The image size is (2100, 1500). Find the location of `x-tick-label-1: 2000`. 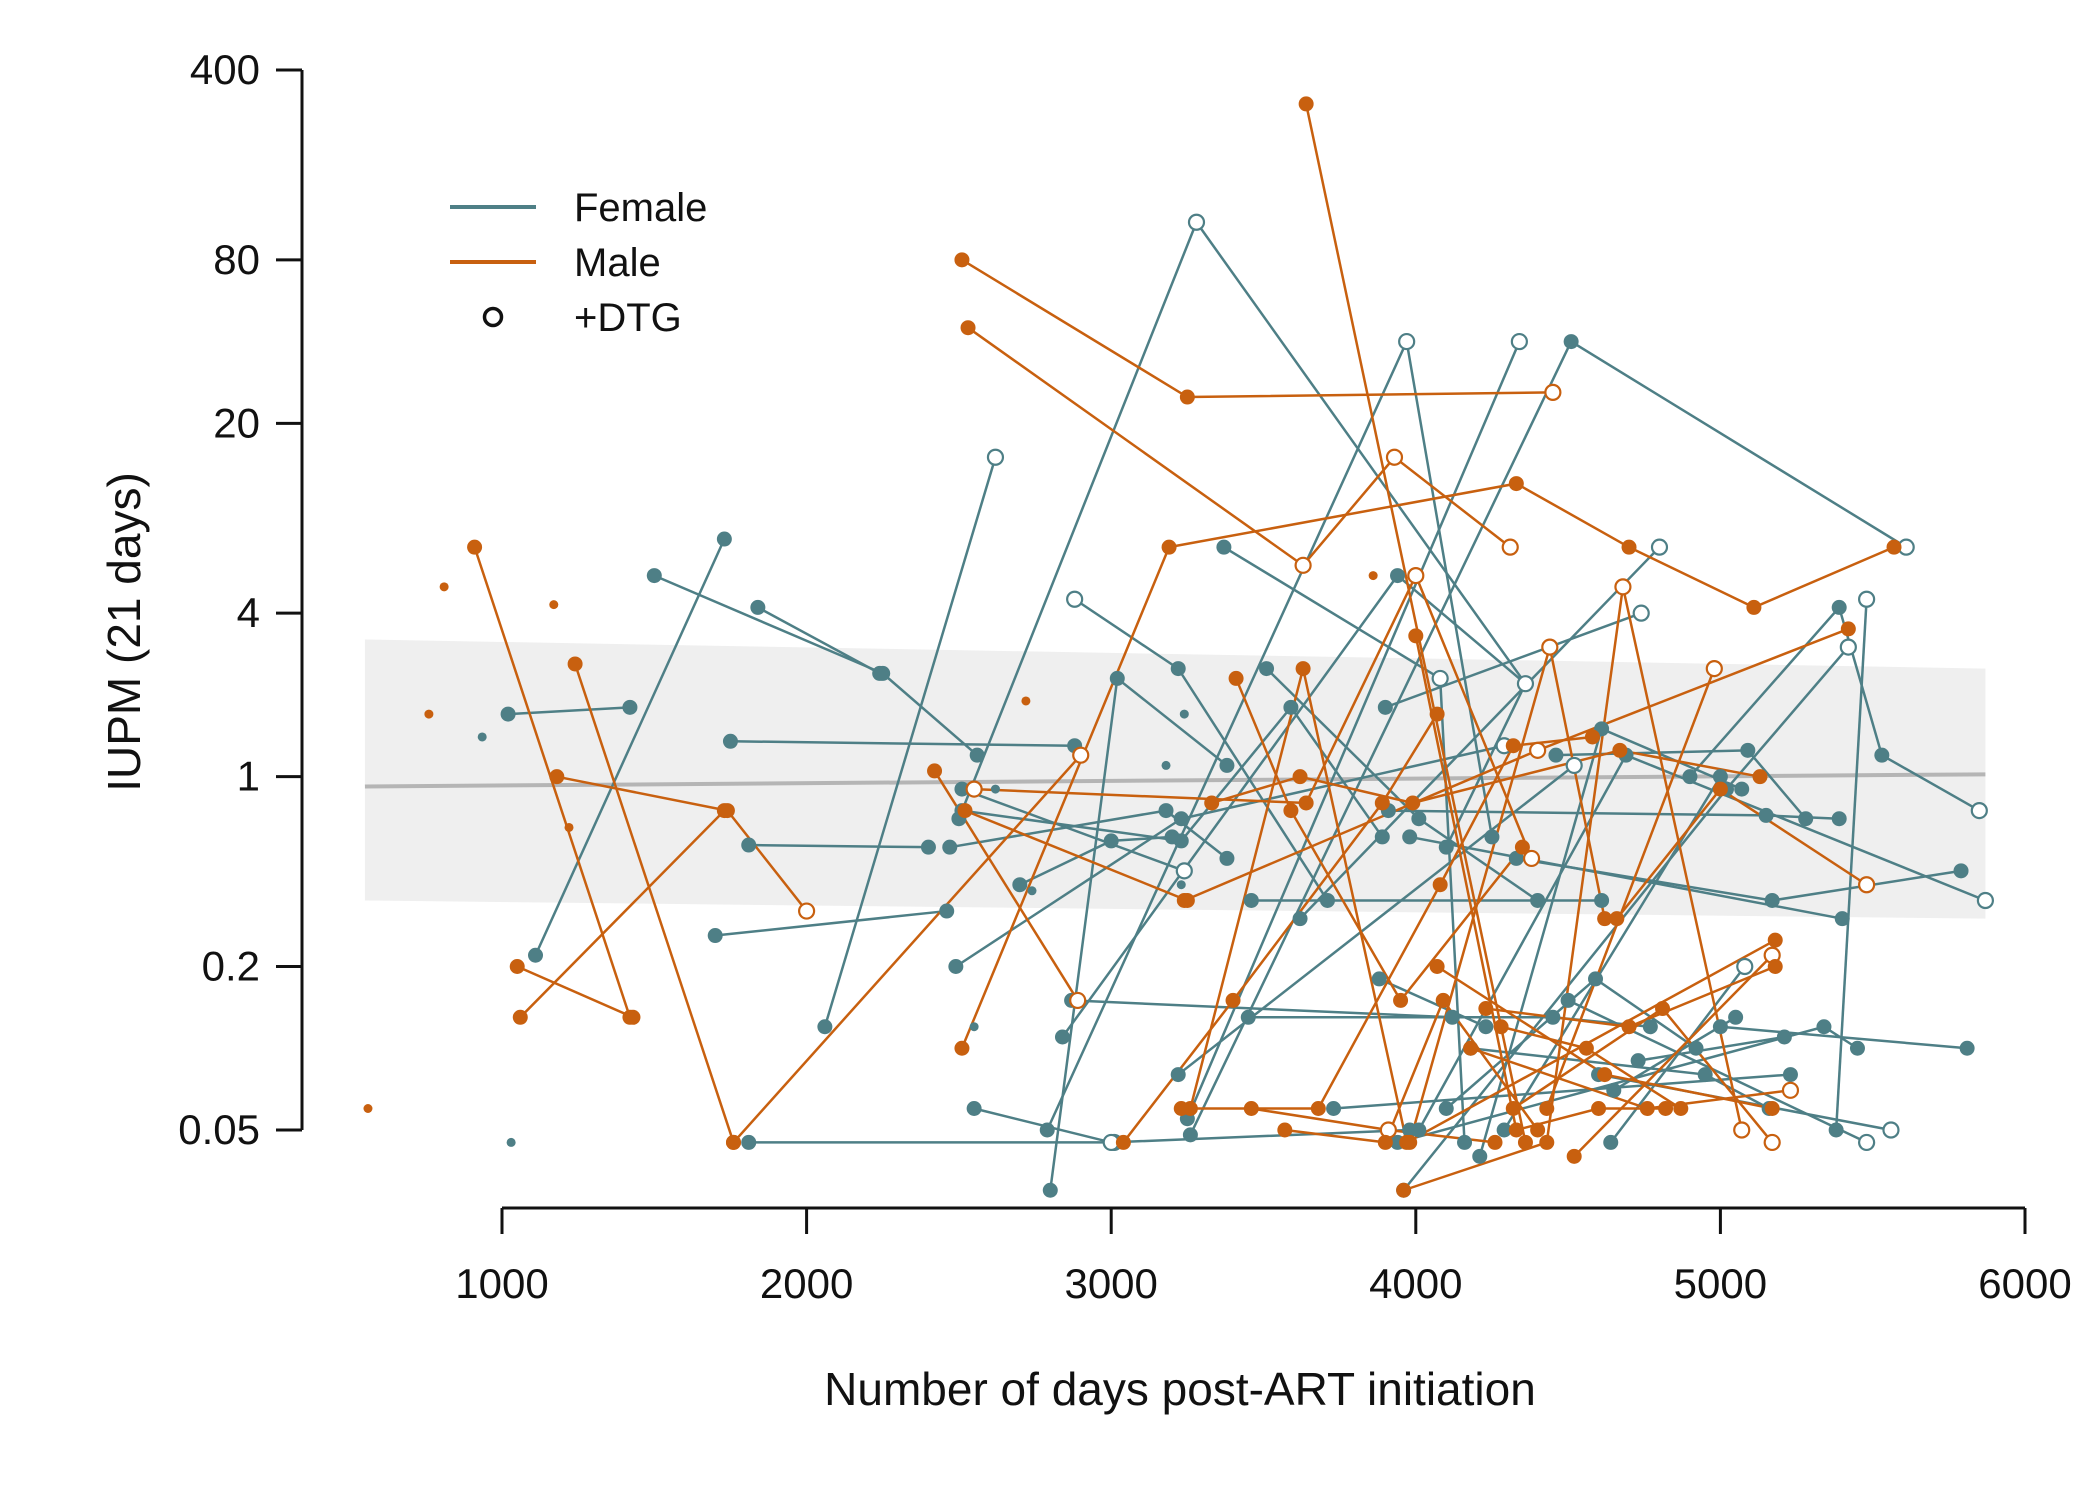

x-tick-label-1: 2000 is located at coordinates (806, 1283).